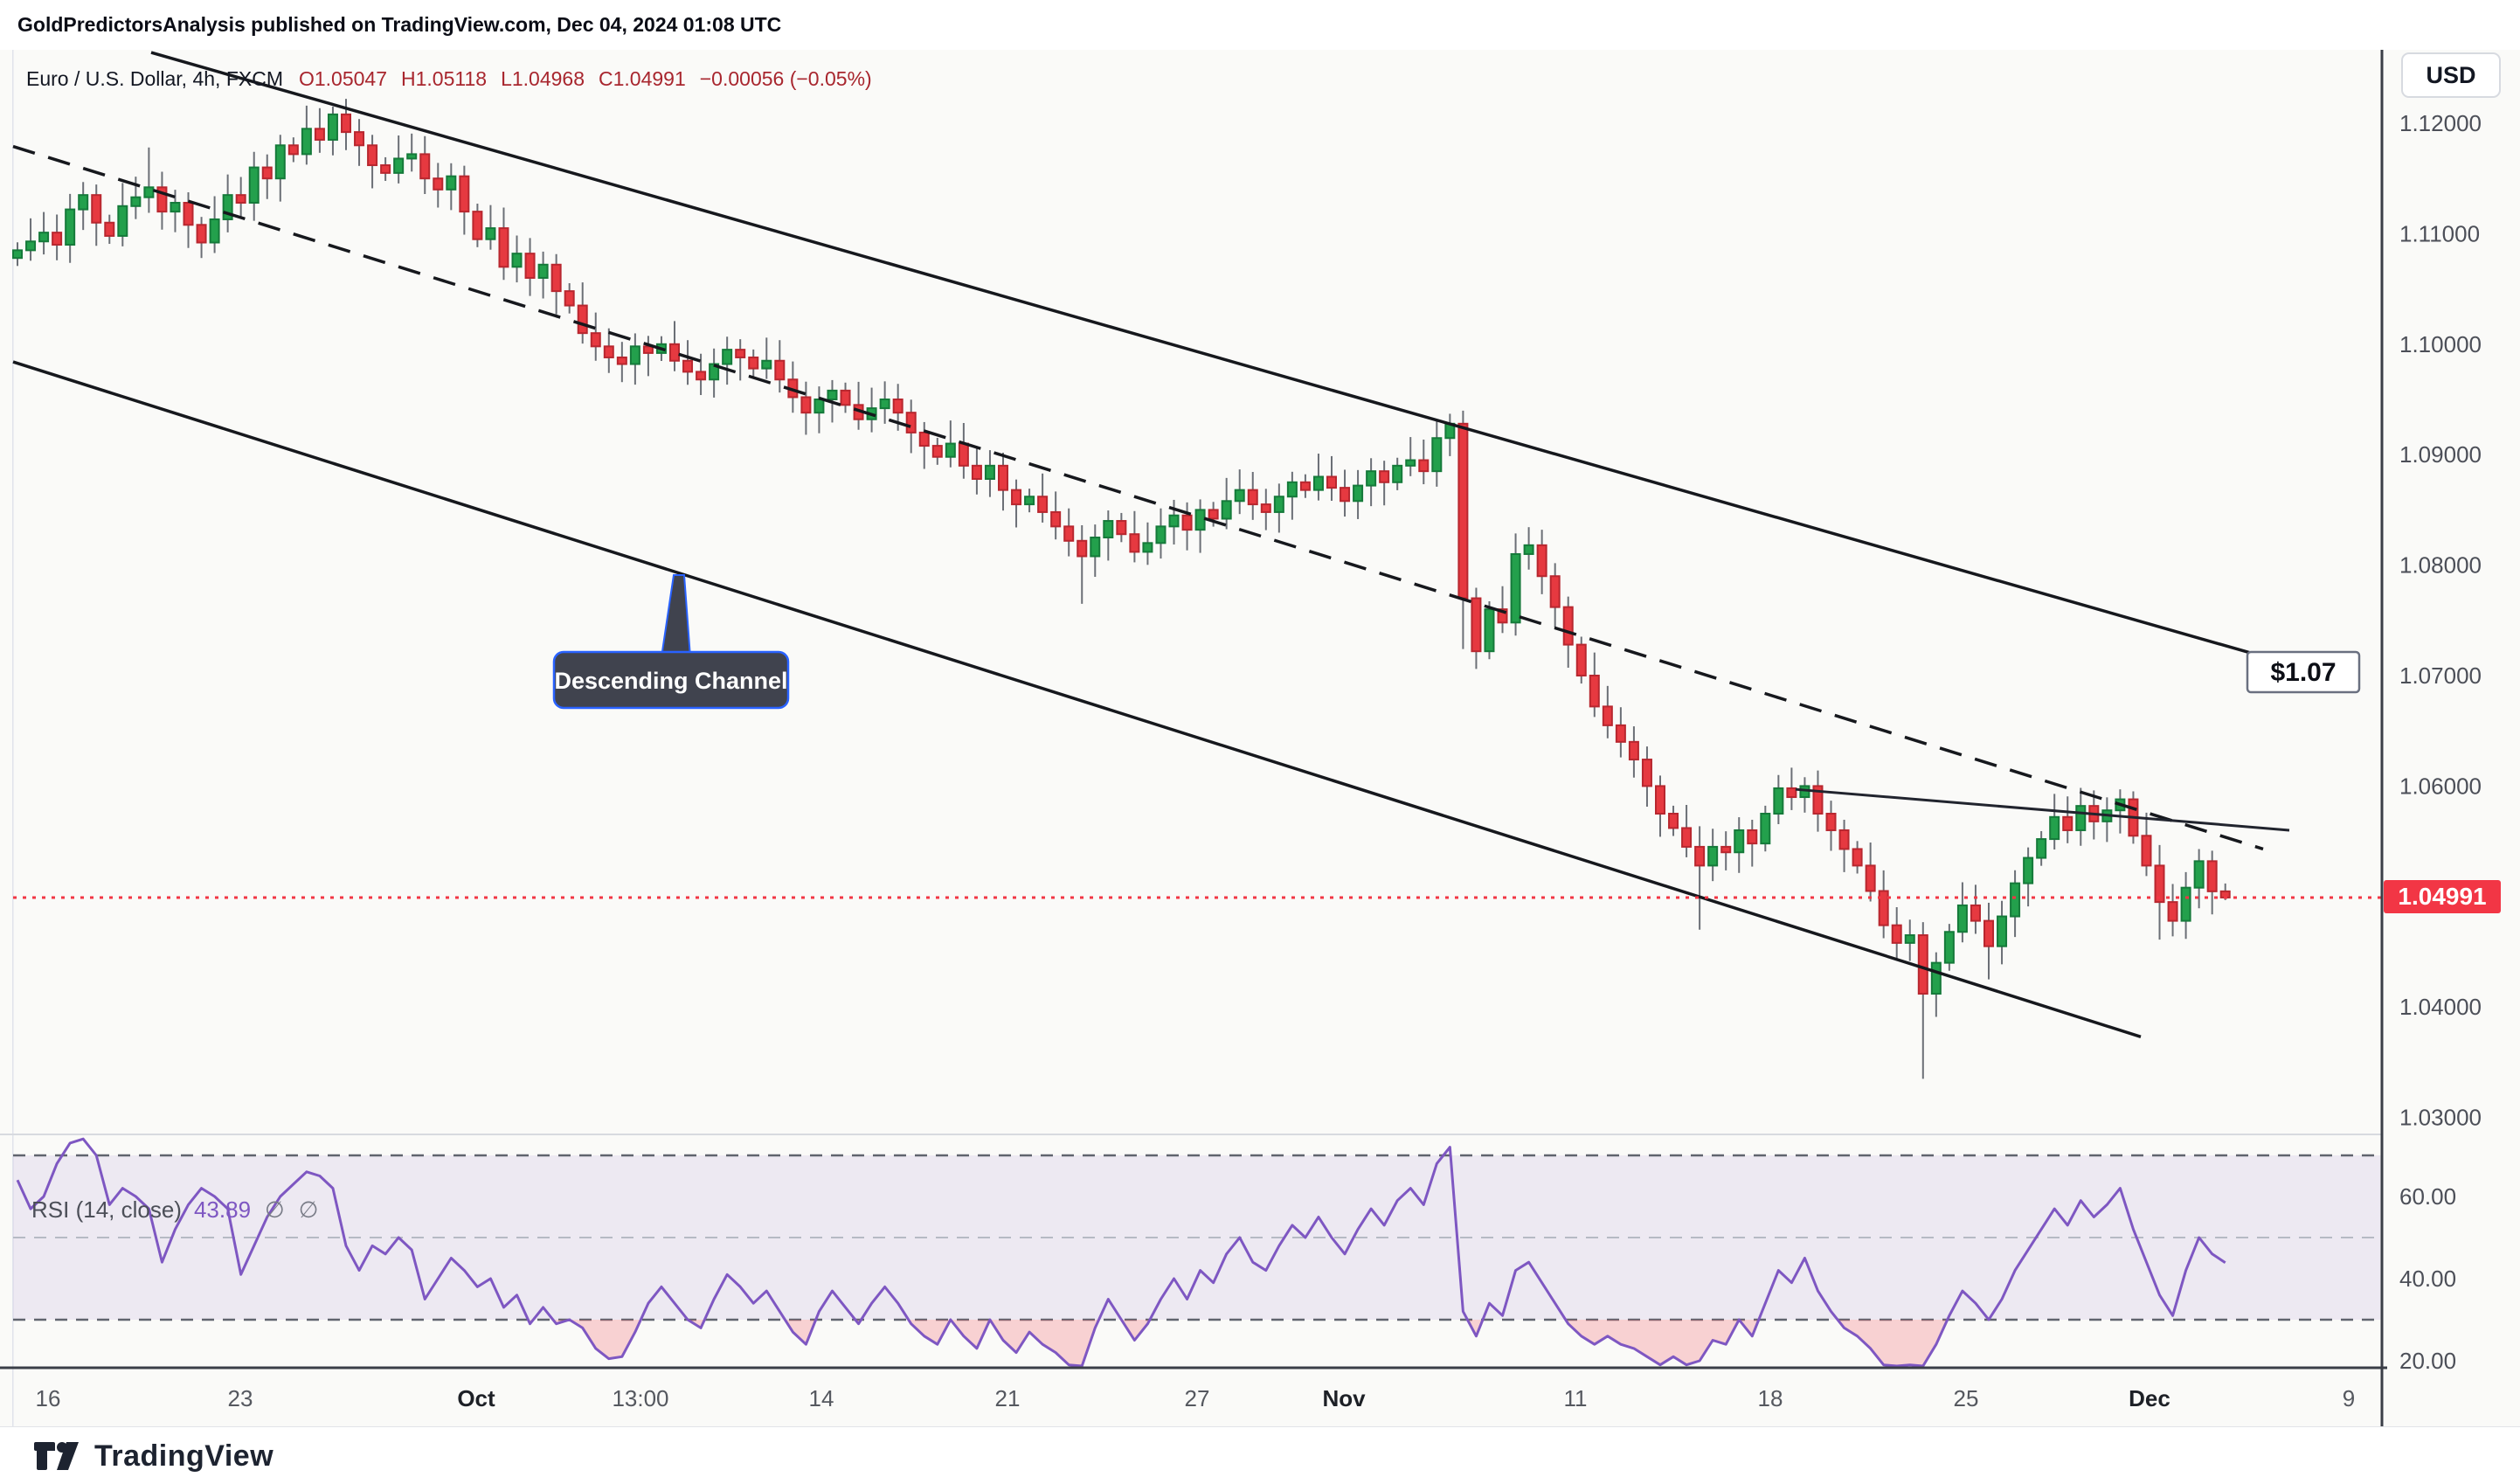 The image size is (2520, 1484). What do you see at coordinates (1197, 1237) in the screenshot?
I see `rsi-band` at bounding box center [1197, 1237].